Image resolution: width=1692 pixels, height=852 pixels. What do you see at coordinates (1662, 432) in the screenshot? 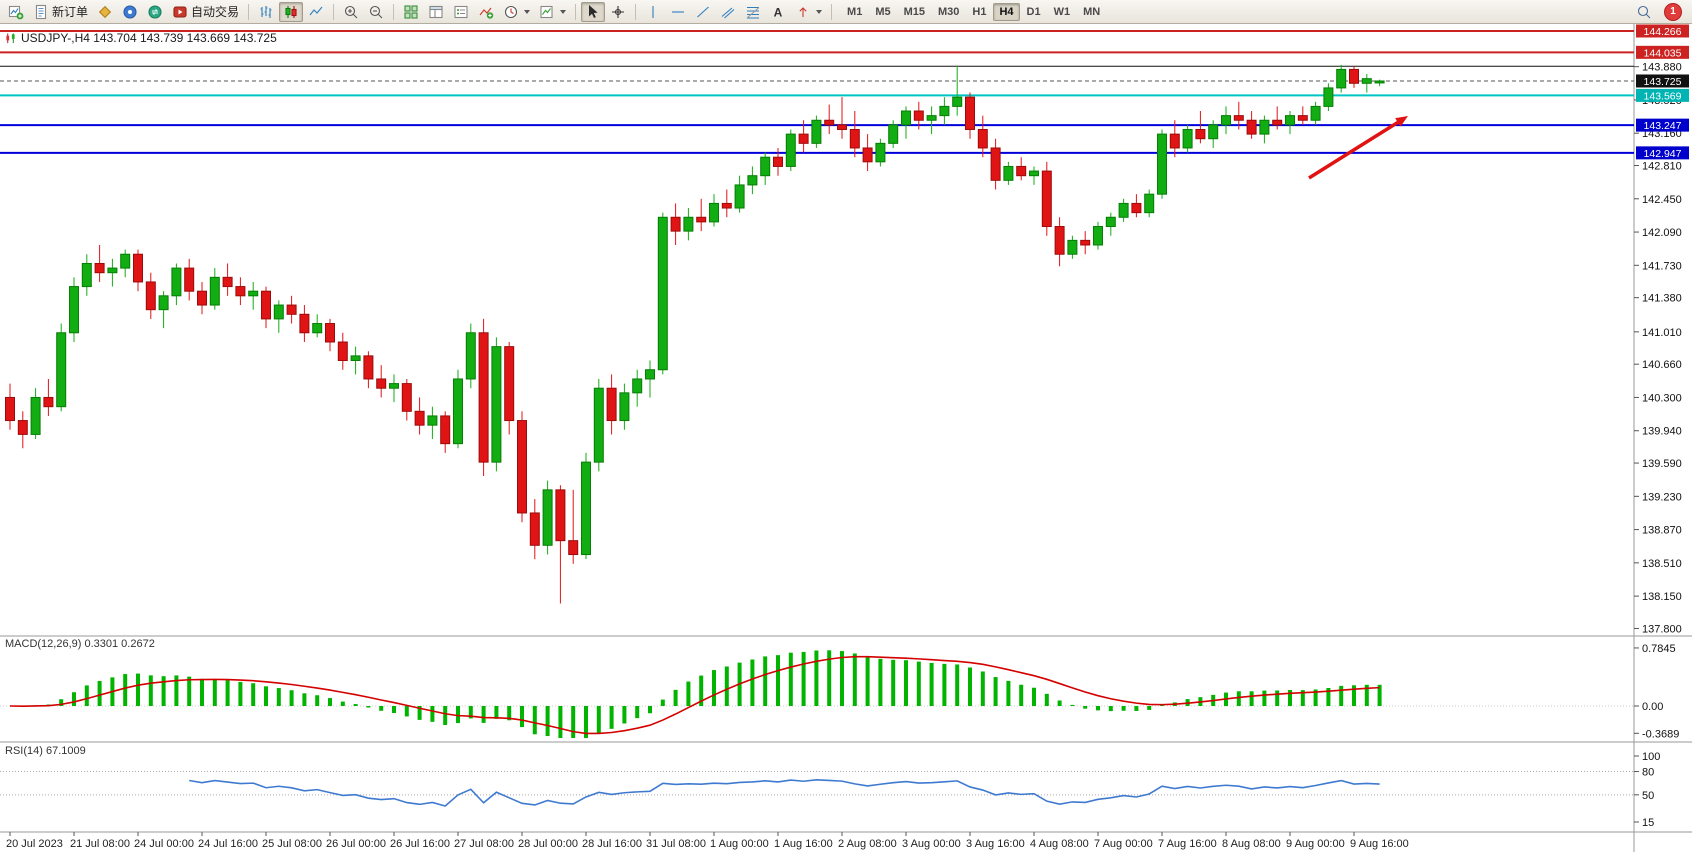
I see `svg-text: 139.940` at bounding box center [1662, 432].